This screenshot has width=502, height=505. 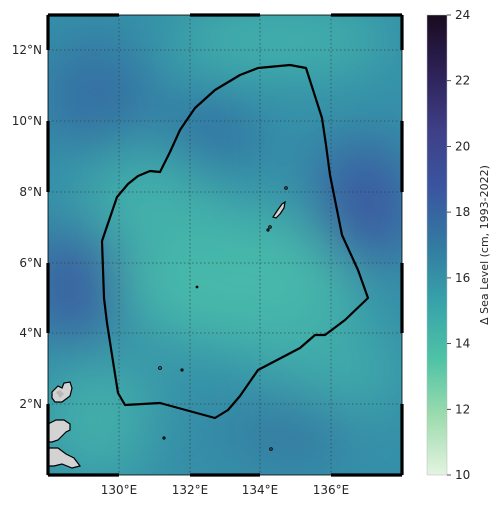 What do you see at coordinates (27, 50) in the screenshot?
I see `lat-tick-label: 12°N` at bounding box center [27, 50].